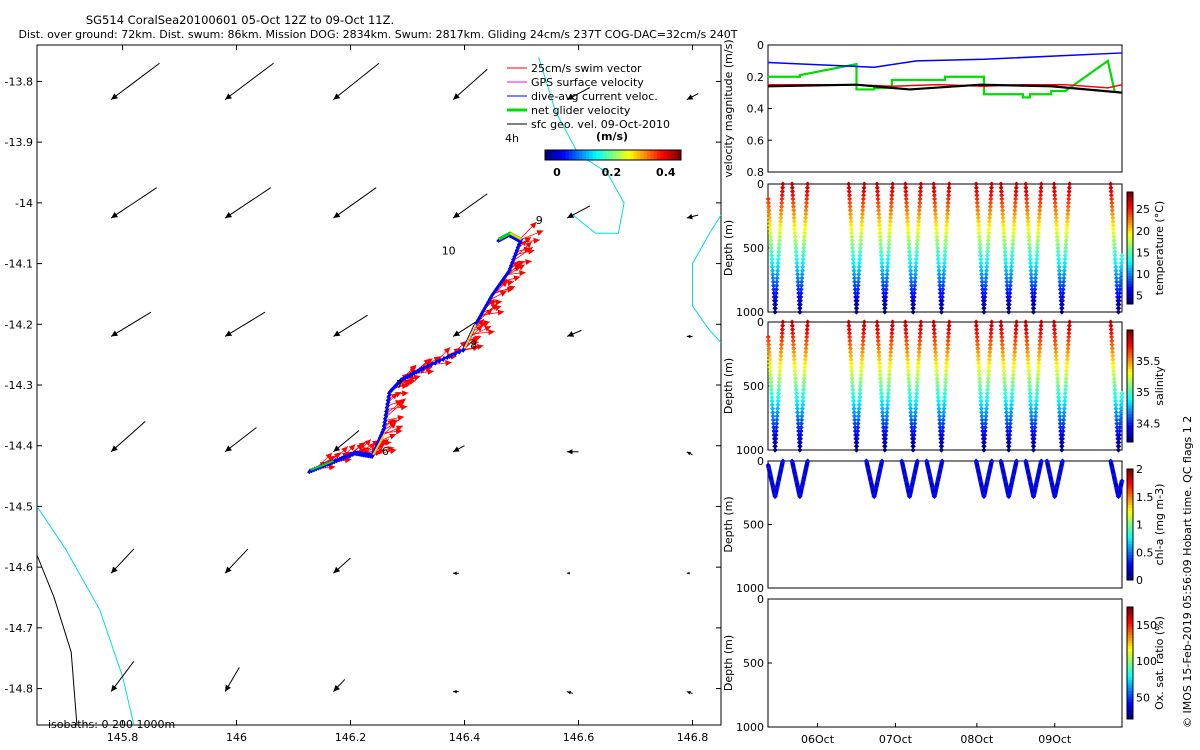 This screenshot has width=1200, height=750. I want to click on xtick-label: 07Oct, so click(896, 739).